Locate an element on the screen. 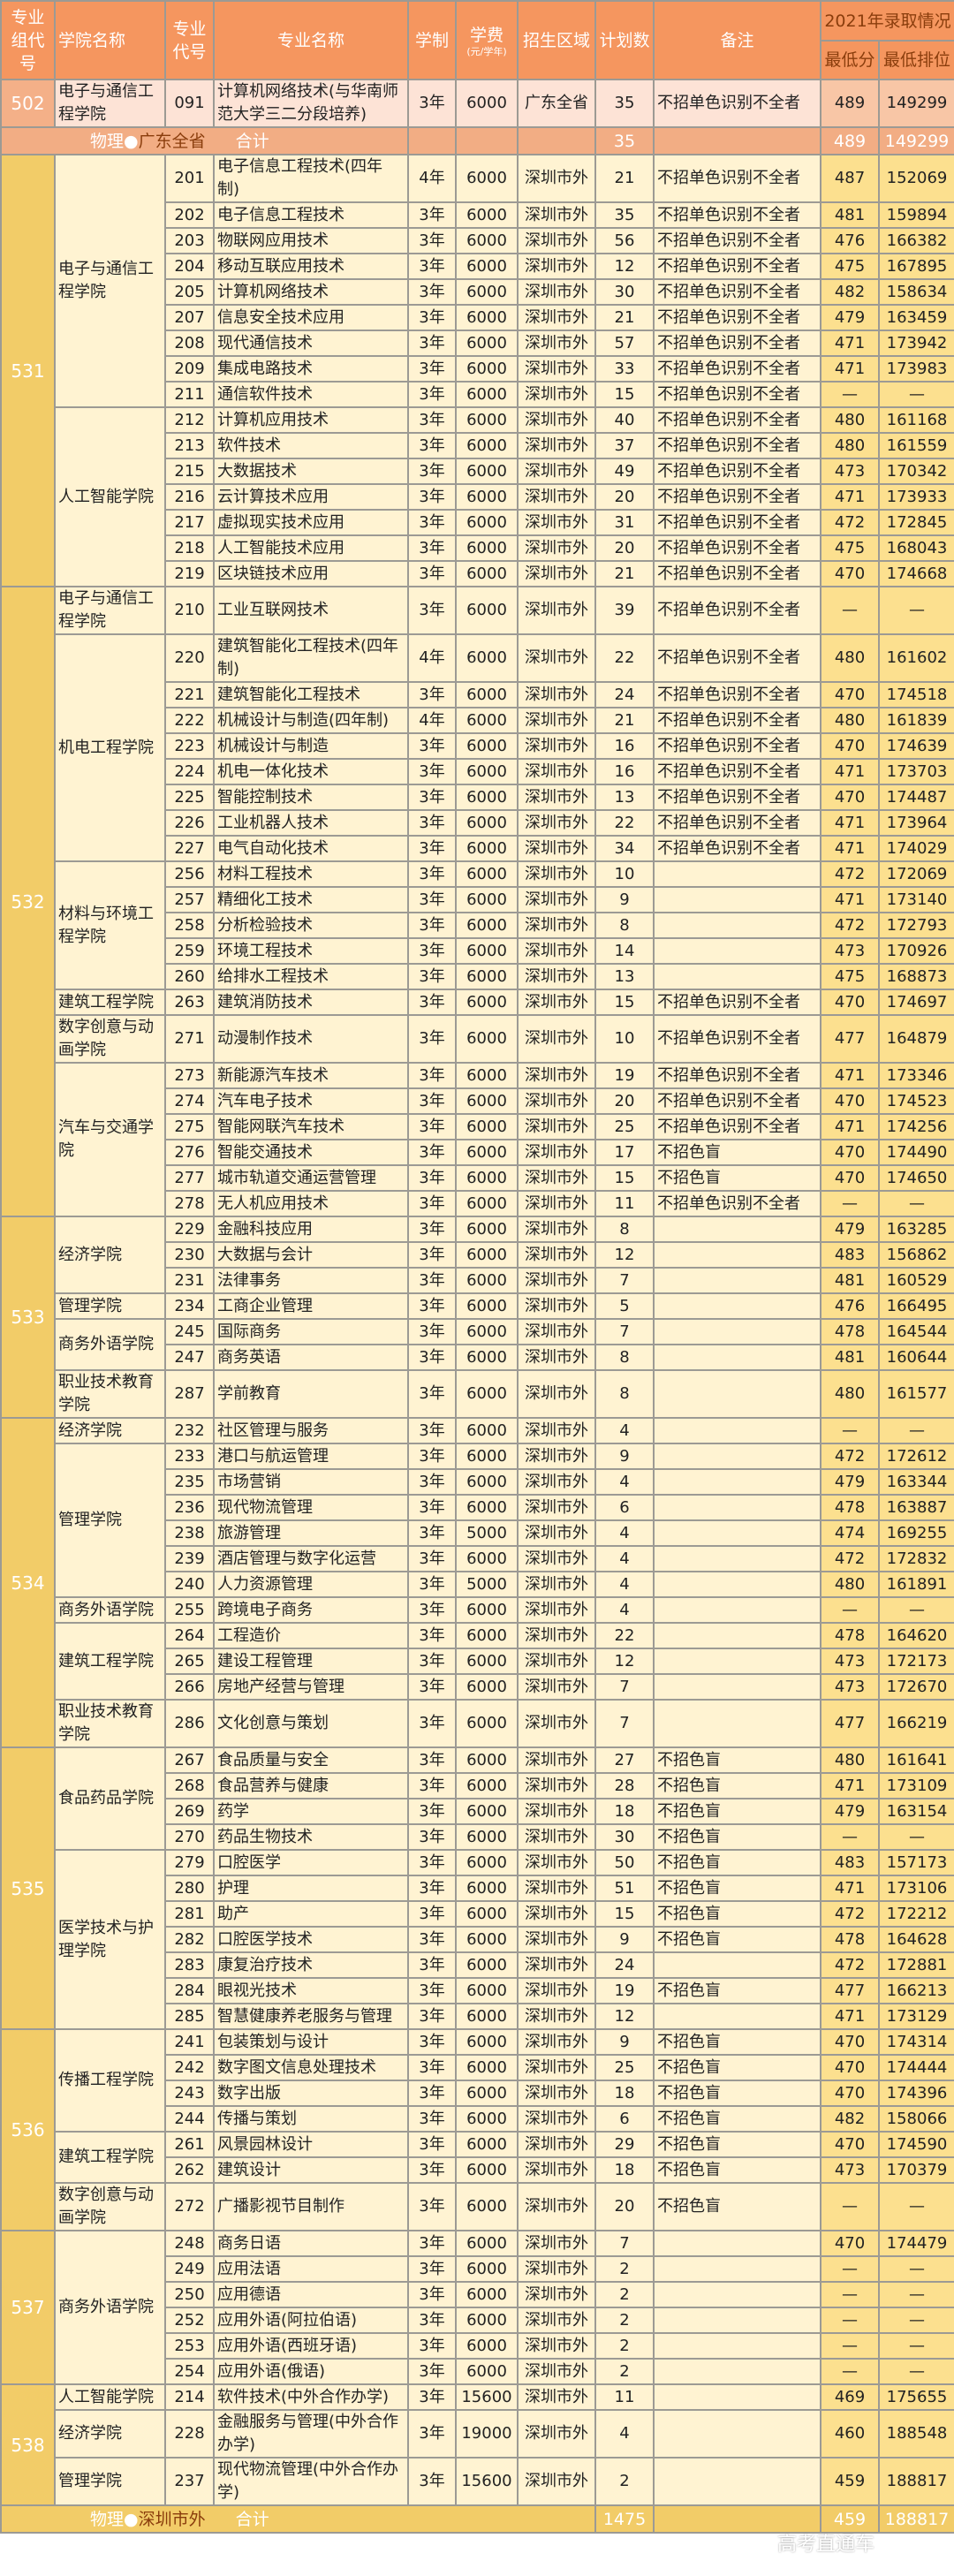 This screenshot has height=2576, width=954. plan: 5 is located at coordinates (624, 1306).